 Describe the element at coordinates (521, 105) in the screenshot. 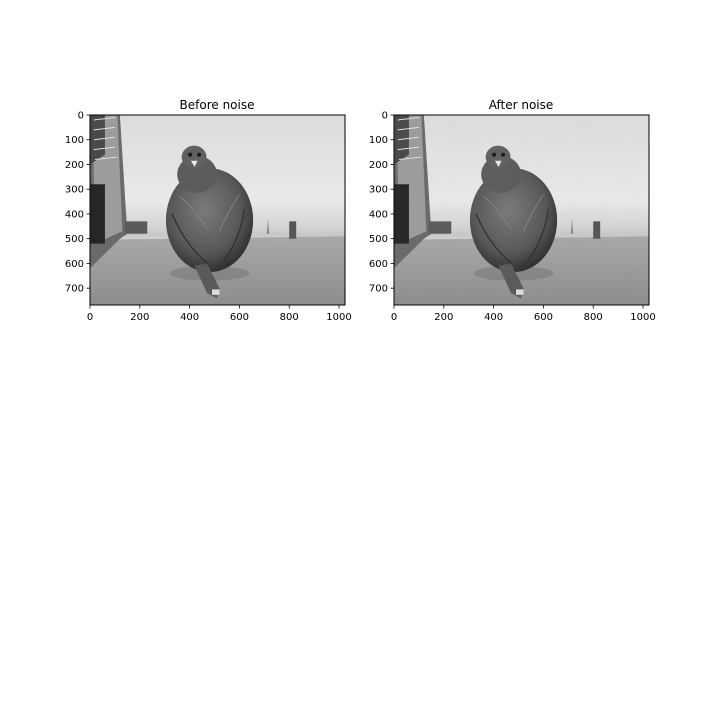

I see `panel-title: After noise` at that location.